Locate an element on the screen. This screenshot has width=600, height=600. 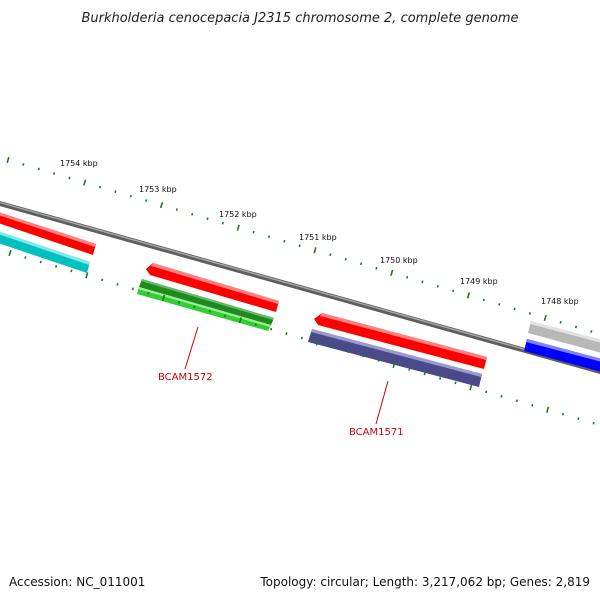
gene-labels: BCAM1572 BCAM1571 is located at coordinates (281, 382).